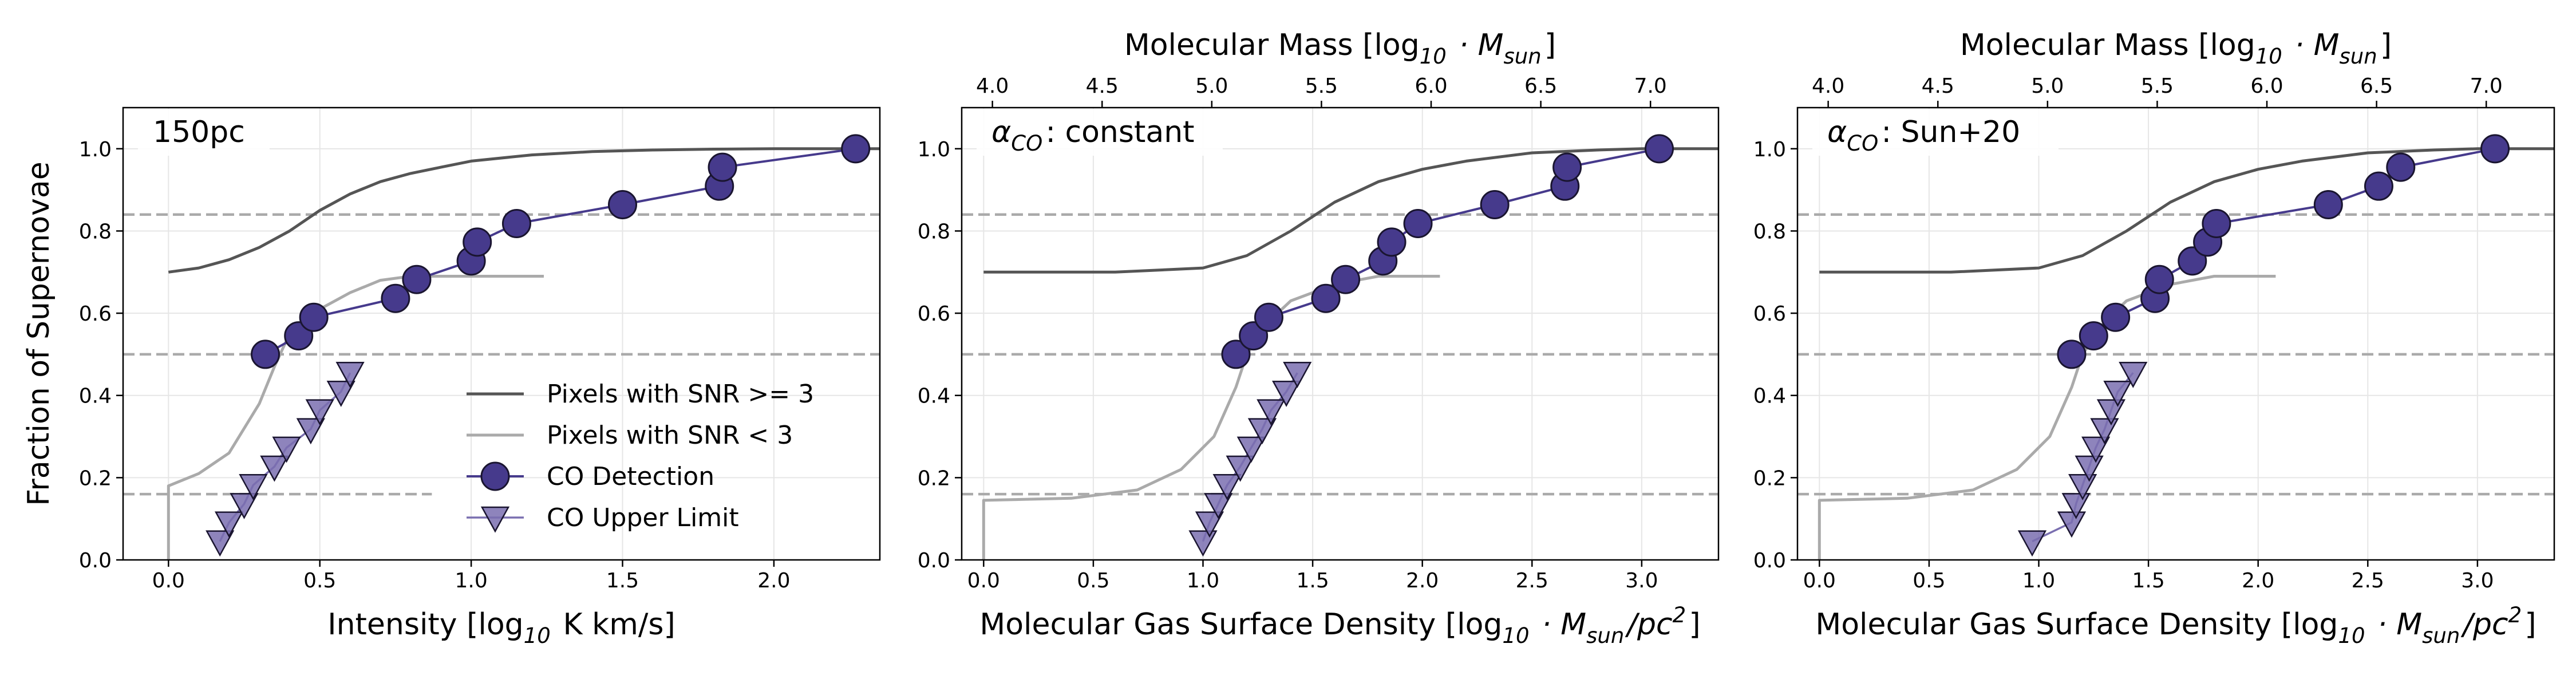 Image resolution: width=2576 pixels, height=687 pixels. What do you see at coordinates (199, 132) in the screenshot?
I see `panel-label: 150pc` at bounding box center [199, 132].